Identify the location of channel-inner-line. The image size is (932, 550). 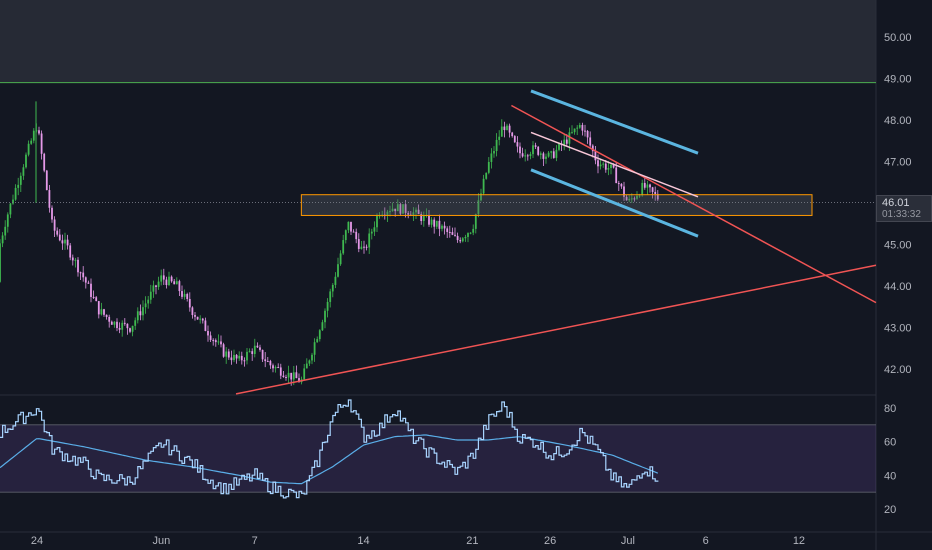
(614, 164).